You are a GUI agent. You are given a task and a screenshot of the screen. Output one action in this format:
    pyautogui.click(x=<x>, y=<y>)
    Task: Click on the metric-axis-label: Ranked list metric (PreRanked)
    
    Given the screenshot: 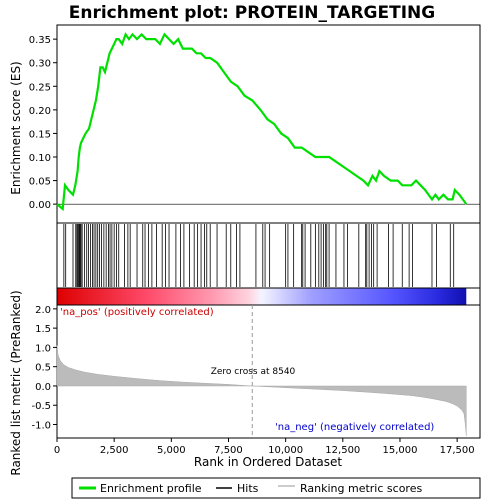 What is the action you would take?
    pyautogui.click(x=16, y=382)
    